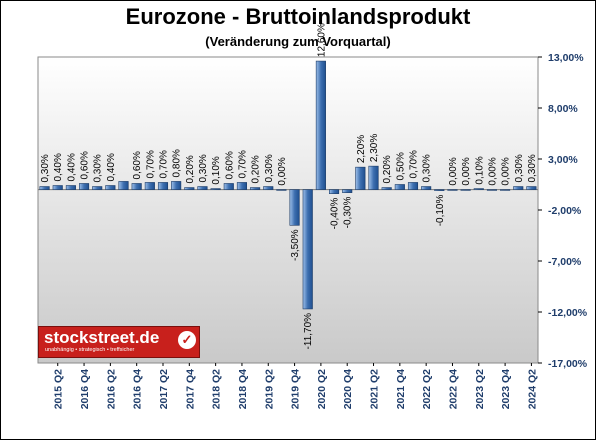 Image resolution: width=596 pixels, height=440 pixels. What do you see at coordinates (400, 166) in the screenshot?
I see `value-label: 0,50%` at bounding box center [400, 166].